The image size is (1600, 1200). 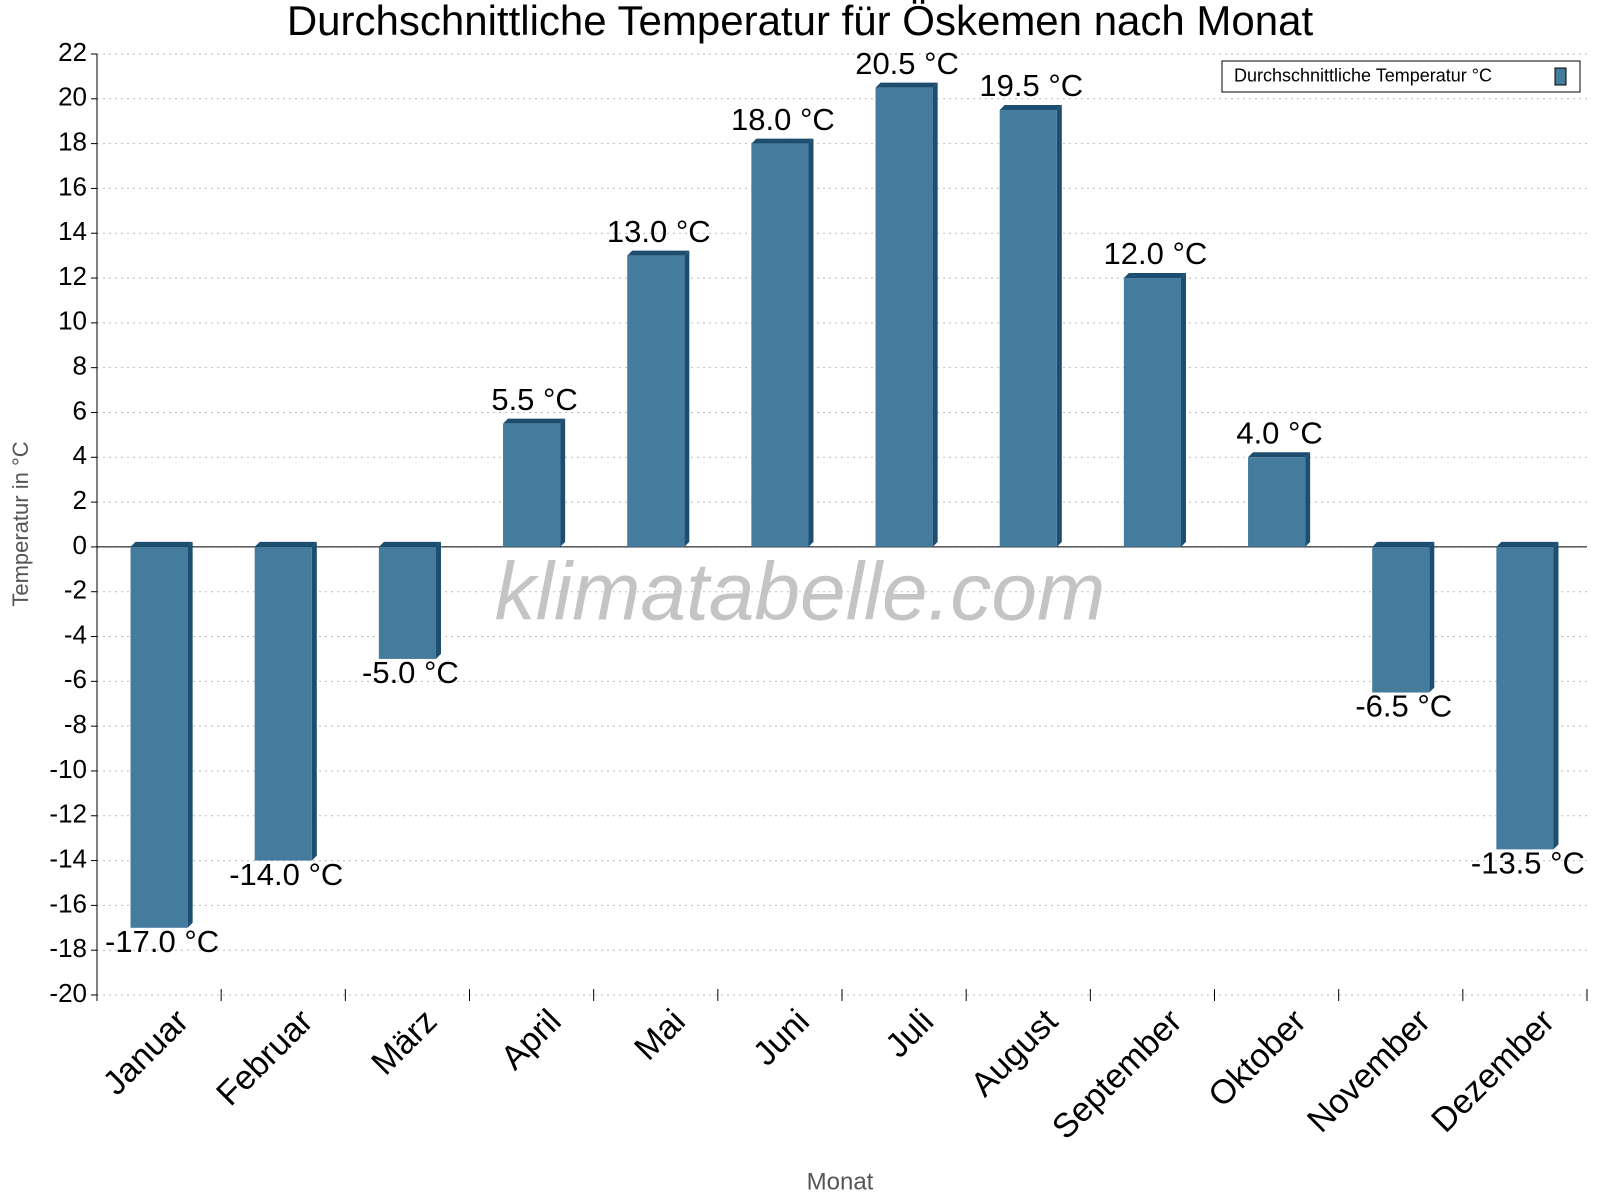 What do you see at coordinates (80, 410) in the screenshot?
I see `y-tick-label: 6` at bounding box center [80, 410].